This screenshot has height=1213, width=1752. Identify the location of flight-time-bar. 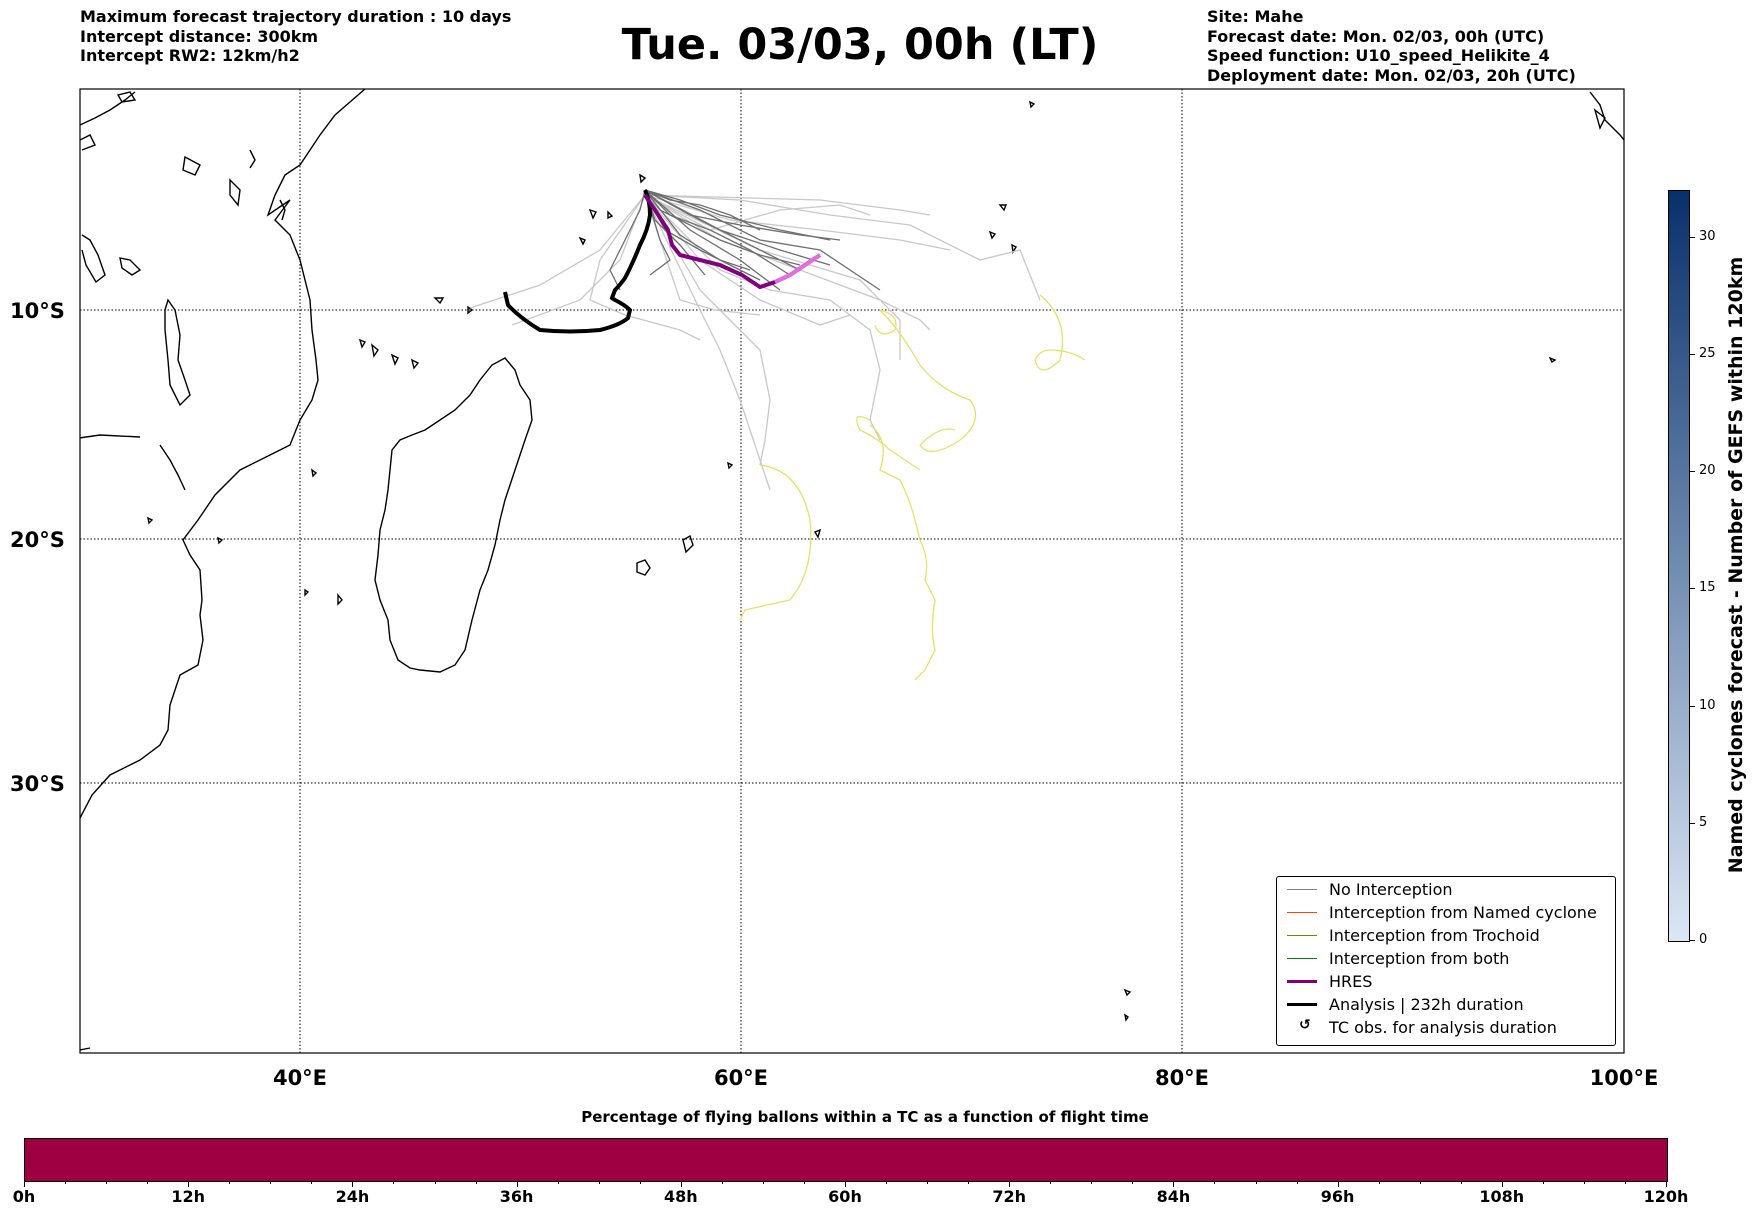
(846, 1160).